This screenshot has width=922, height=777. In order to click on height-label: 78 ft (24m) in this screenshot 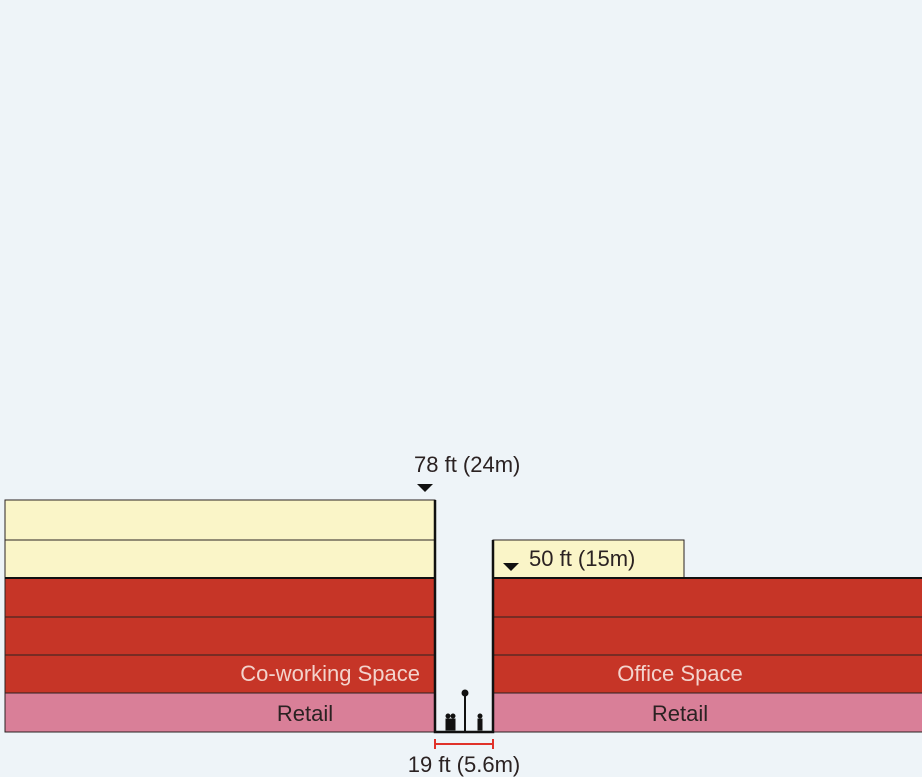, I will do `click(467, 464)`.